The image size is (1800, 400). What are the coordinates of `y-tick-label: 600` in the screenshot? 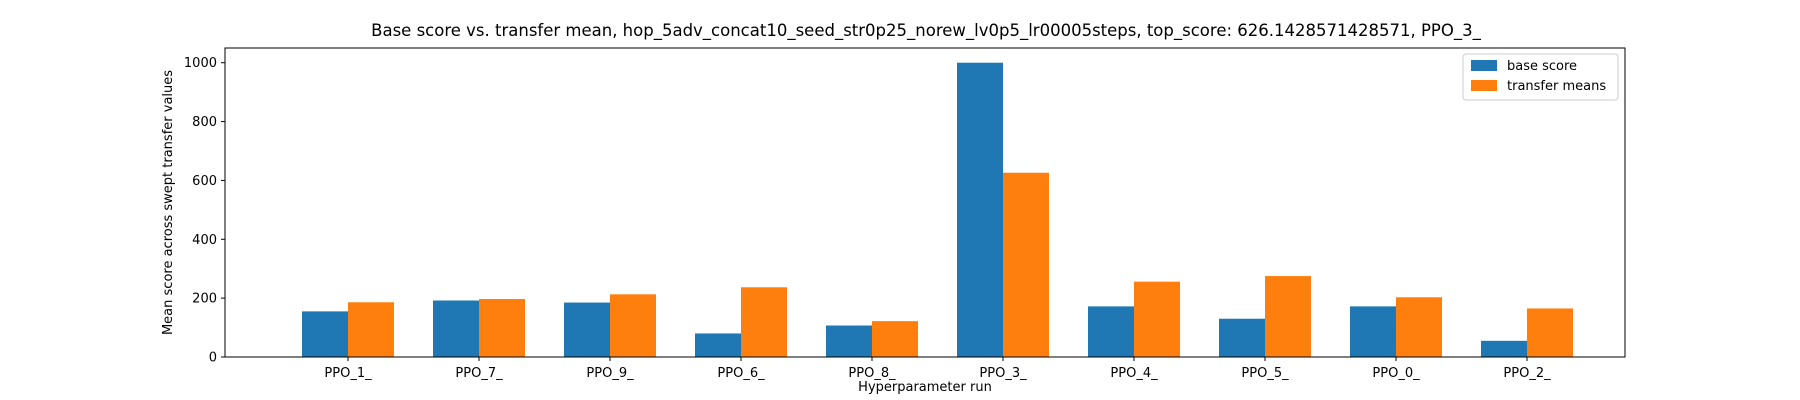 It's located at (204, 181).